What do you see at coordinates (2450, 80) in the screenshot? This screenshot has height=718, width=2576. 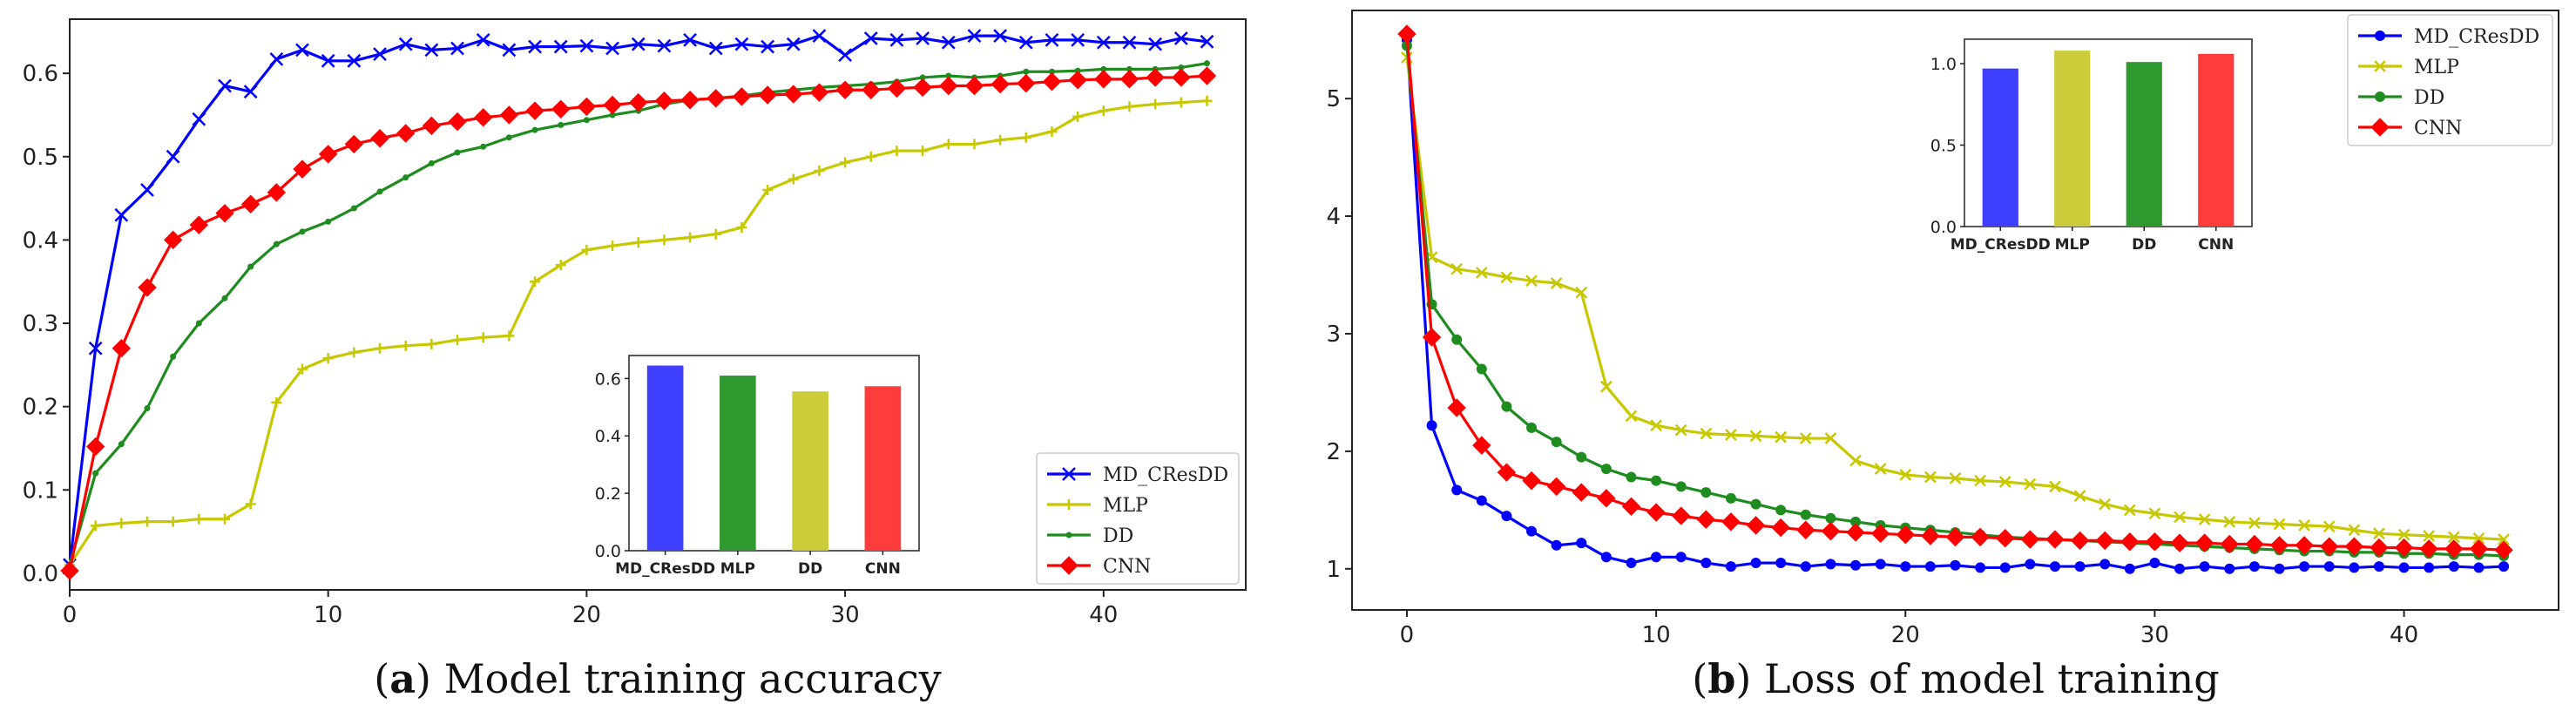 I see `panel-b-legend: MD_CResDD MLP DD CNN` at bounding box center [2450, 80].